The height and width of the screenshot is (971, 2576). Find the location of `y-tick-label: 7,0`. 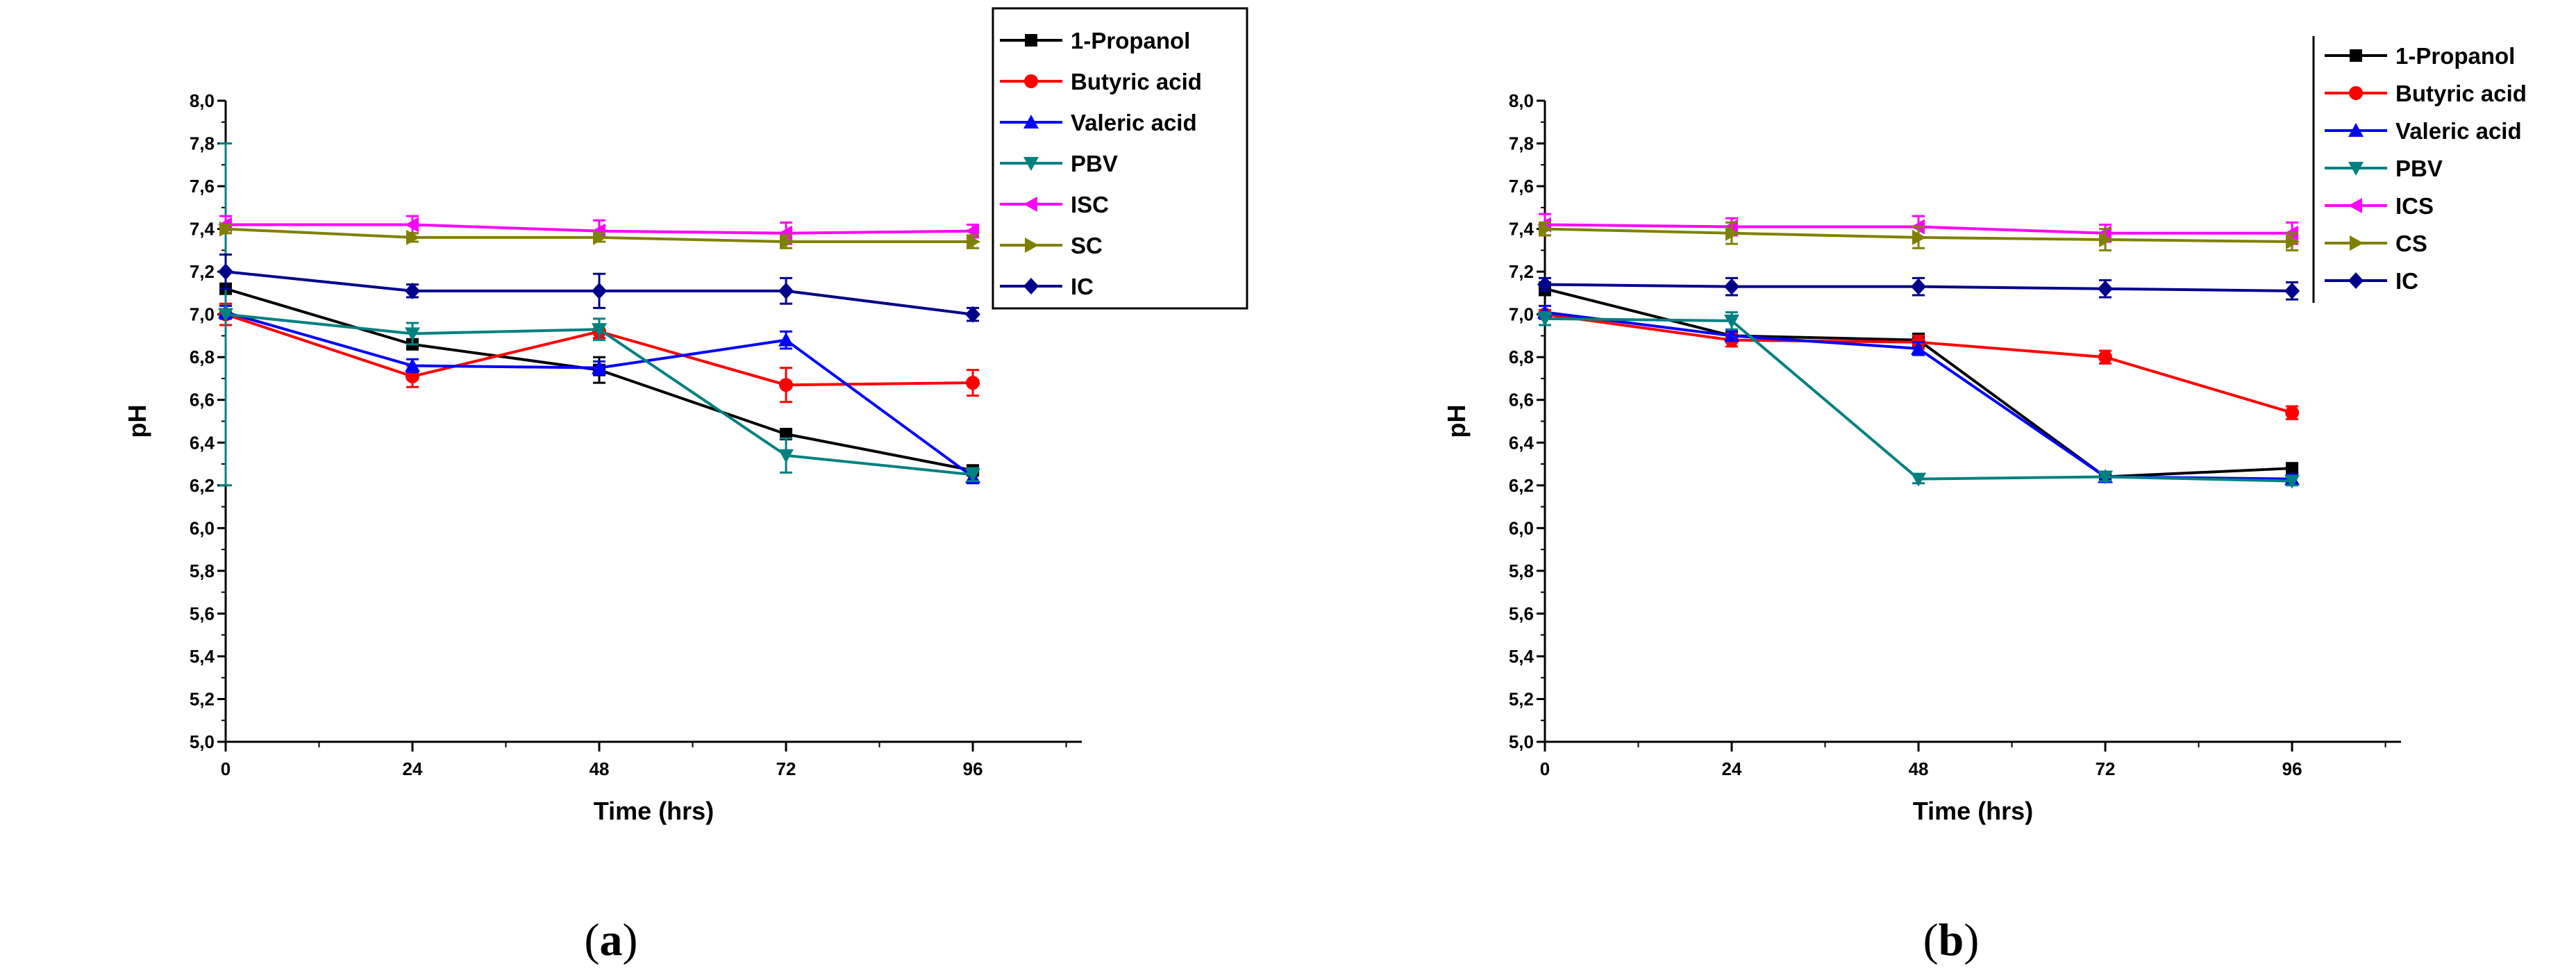

y-tick-label: 7,0 is located at coordinates (1521, 314).